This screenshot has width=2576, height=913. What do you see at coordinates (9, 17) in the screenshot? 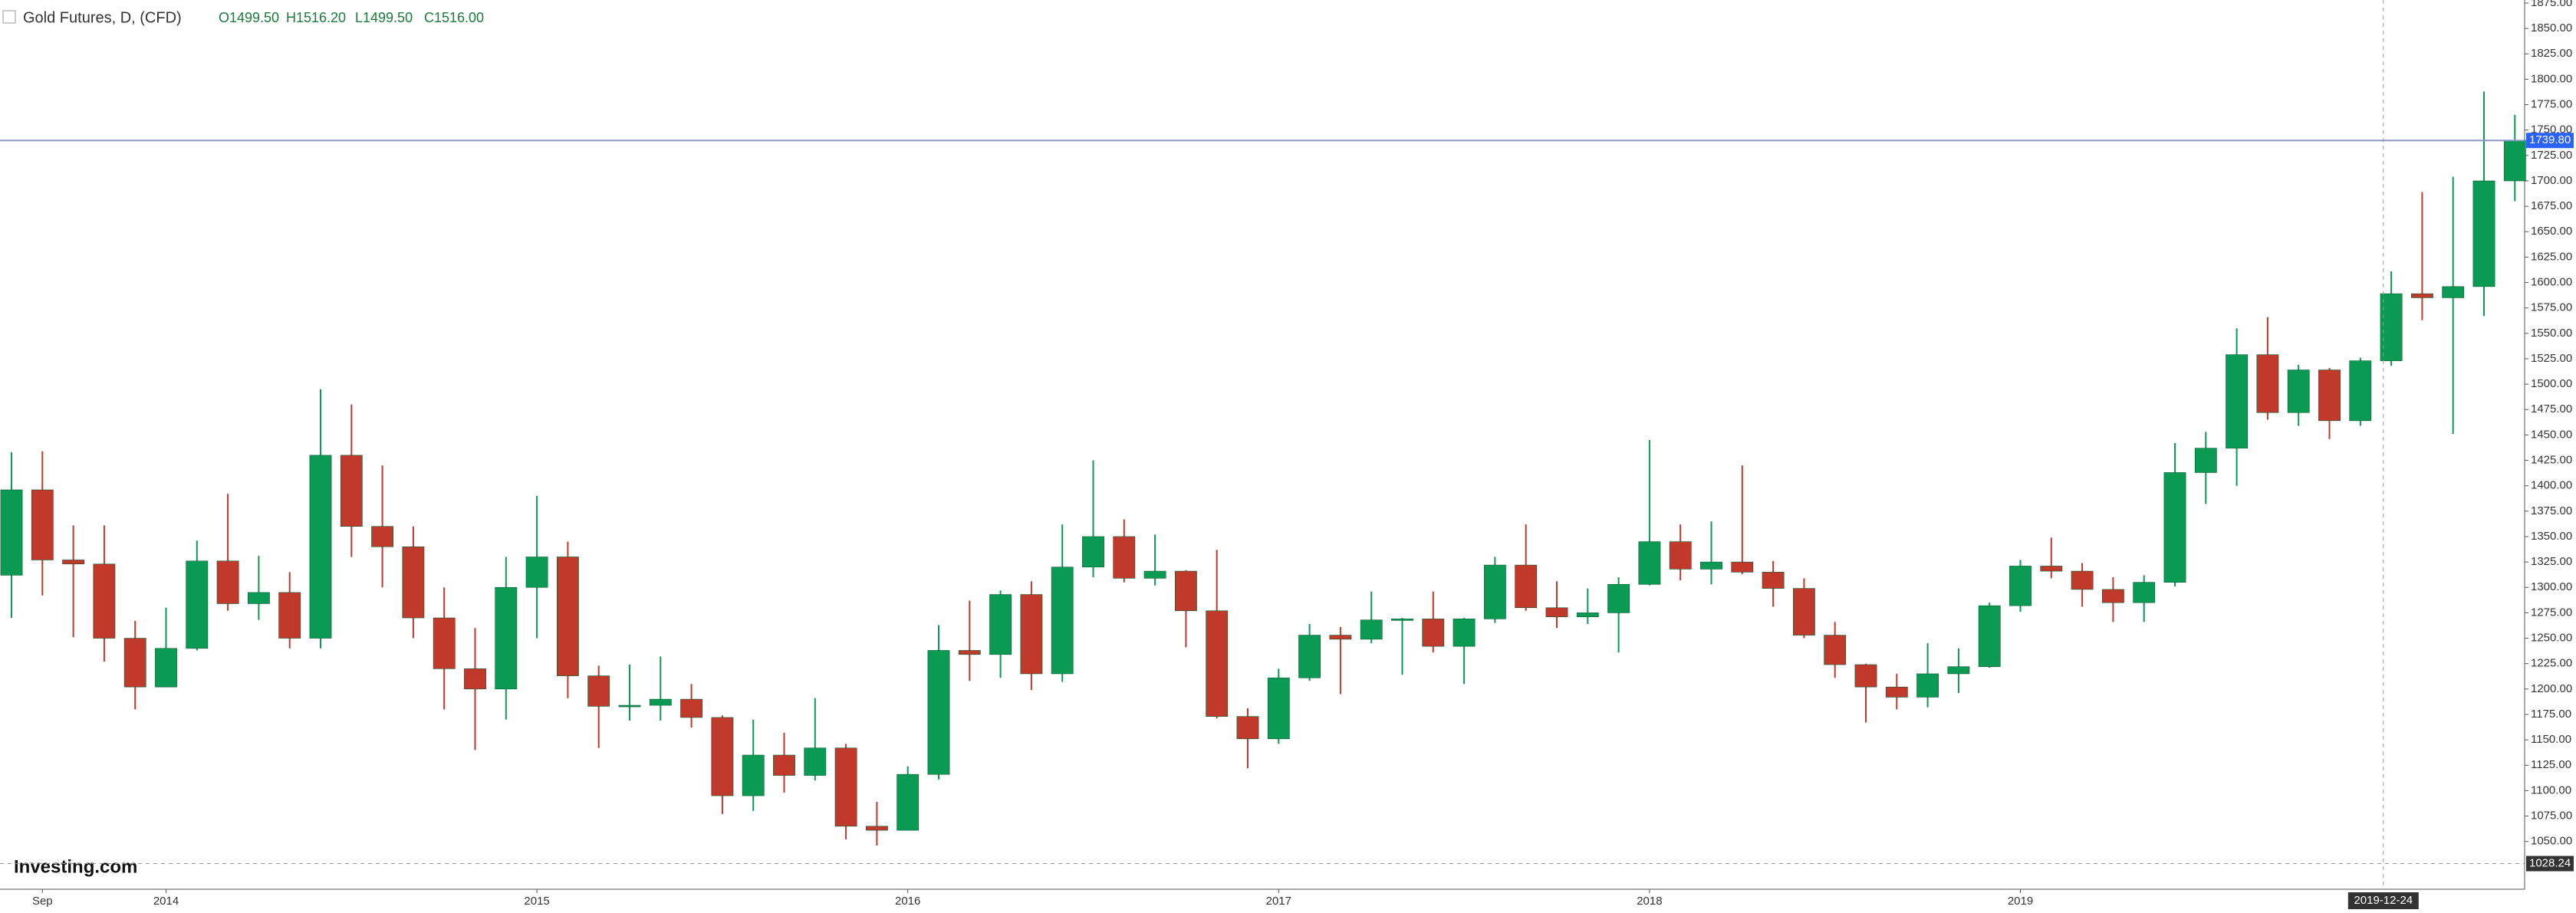
I see `collapse-icon` at bounding box center [9, 17].